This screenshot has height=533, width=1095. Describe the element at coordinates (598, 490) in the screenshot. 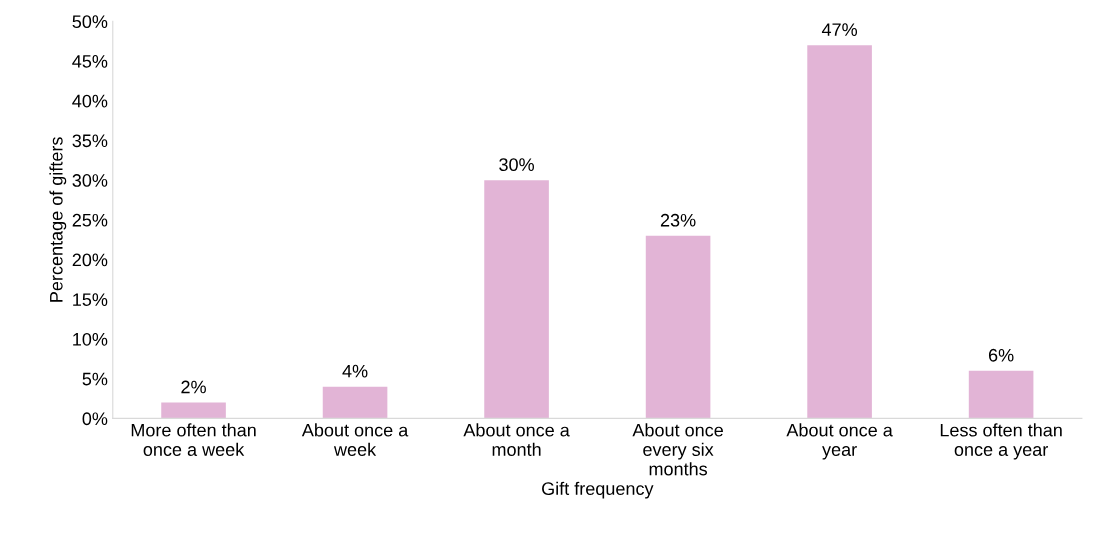

I see `x-axis-title: Gift frequency` at that location.